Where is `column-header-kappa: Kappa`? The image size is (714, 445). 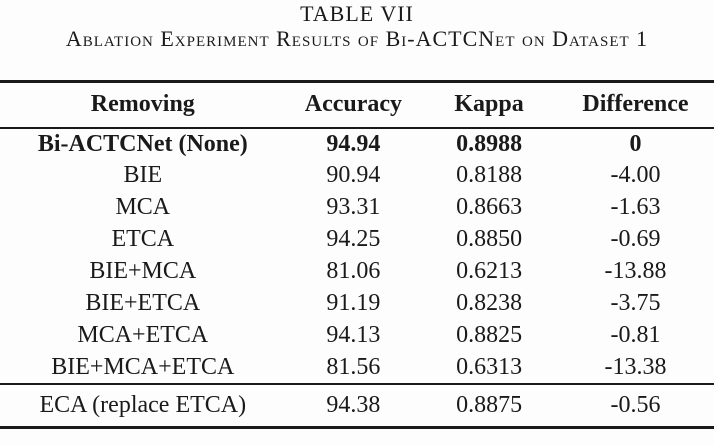
column-header-kappa: Kappa is located at coordinates (489, 104).